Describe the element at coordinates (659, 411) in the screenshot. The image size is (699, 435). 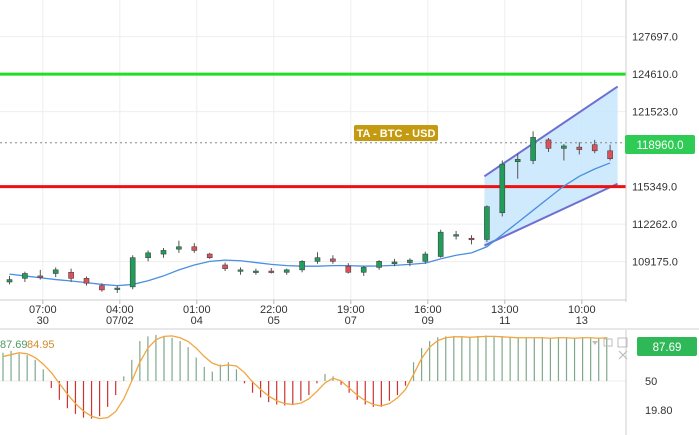
I see `oscillator-low-label: 19.80` at that location.